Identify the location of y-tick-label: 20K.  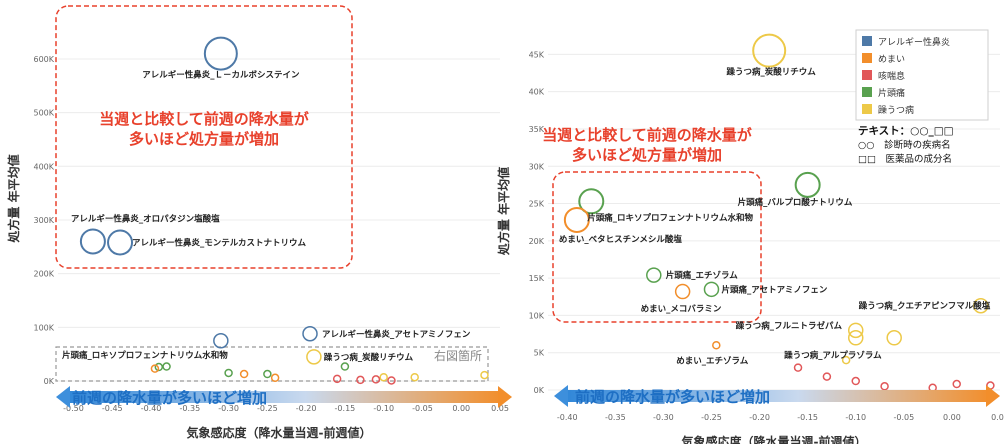
(537, 241).